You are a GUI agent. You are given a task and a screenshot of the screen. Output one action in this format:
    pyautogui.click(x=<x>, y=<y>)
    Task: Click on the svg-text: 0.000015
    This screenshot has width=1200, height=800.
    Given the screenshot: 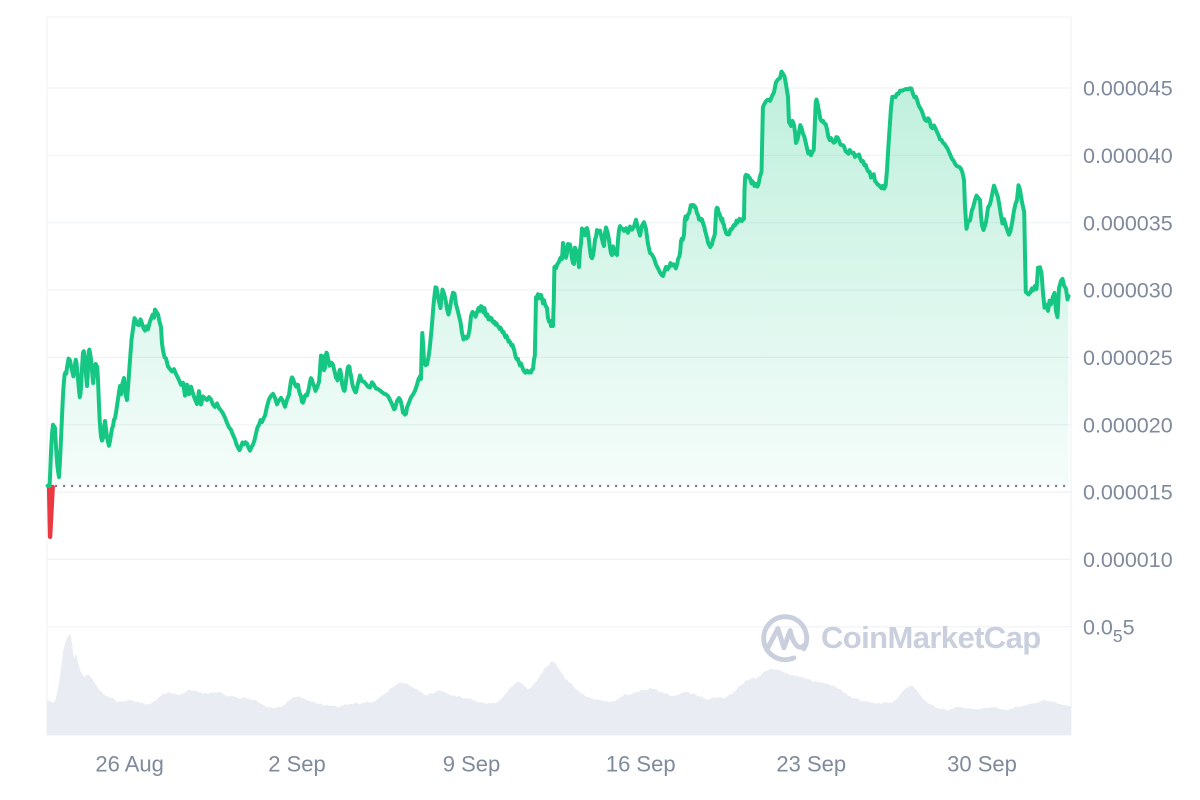 What is the action you would take?
    pyautogui.click(x=1128, y=493)
    